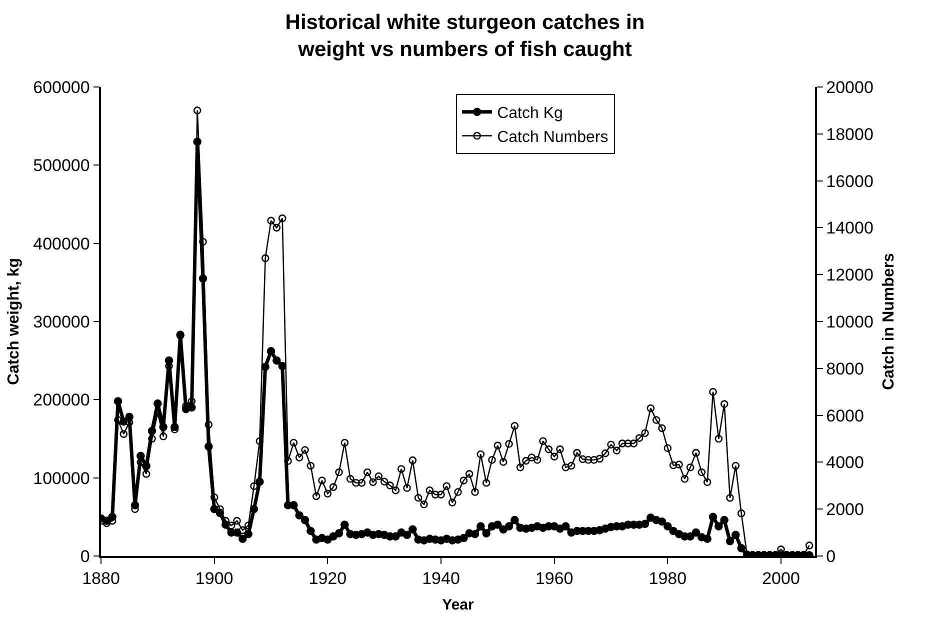  I want to click on y2-tick-label: 0, so click(831, 556).